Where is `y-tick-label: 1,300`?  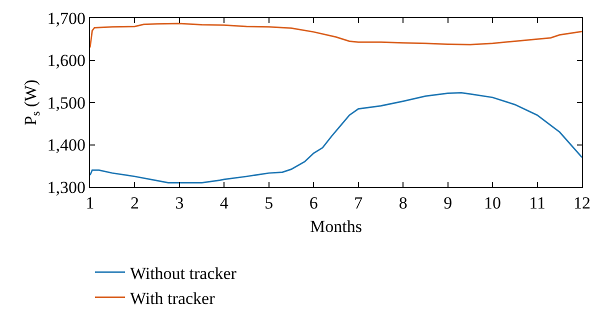
y-tick-label: 1,300 is located at coordinates (66, 187).